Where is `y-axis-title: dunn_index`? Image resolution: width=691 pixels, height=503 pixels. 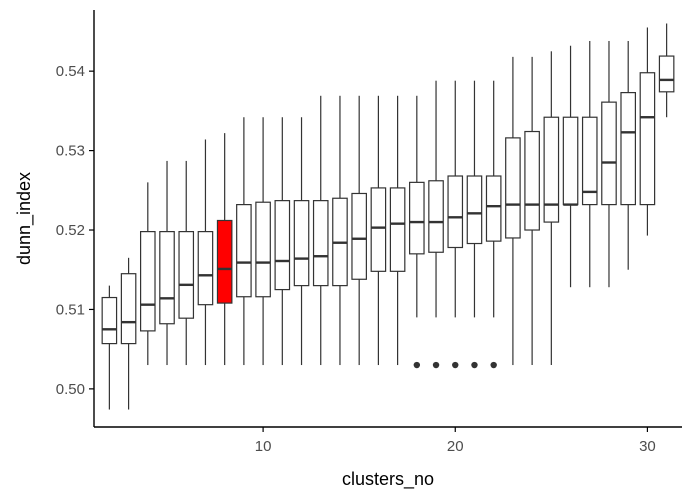 y-axis-title: dunn_index is located at coordinates (24, 218).